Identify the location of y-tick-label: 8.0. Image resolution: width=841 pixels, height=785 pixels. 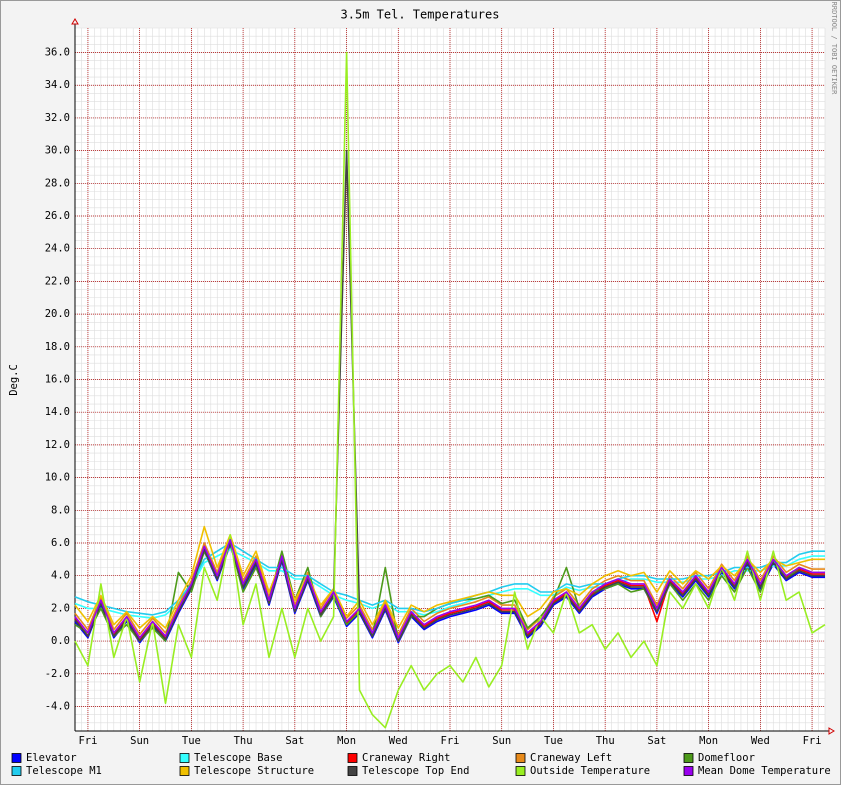
(60, 510).